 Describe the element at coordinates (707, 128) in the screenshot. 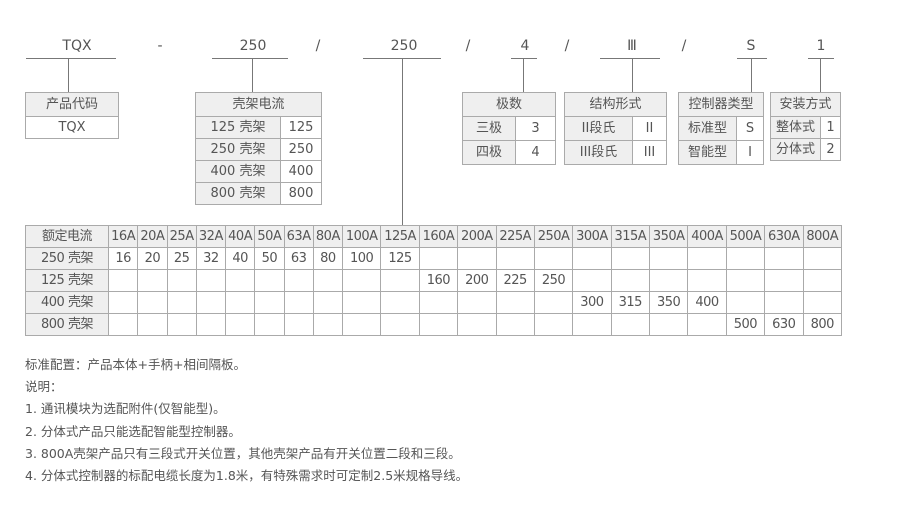

I see `option-label: 标准型` at that location.